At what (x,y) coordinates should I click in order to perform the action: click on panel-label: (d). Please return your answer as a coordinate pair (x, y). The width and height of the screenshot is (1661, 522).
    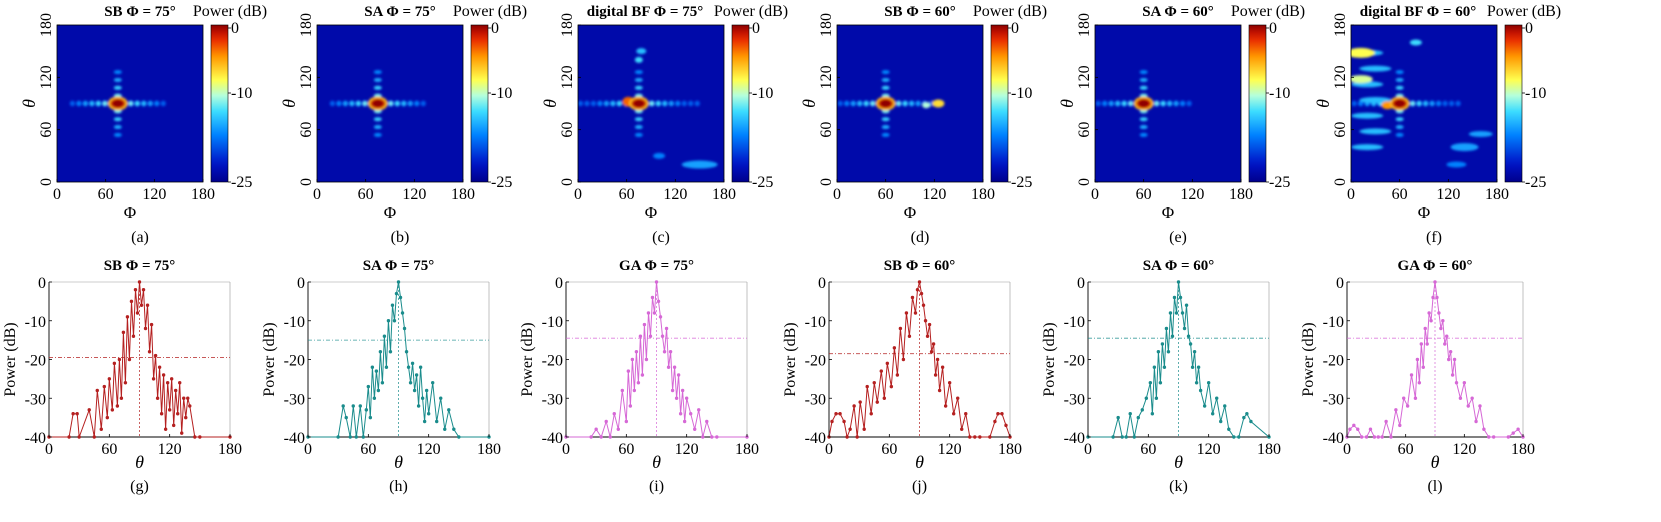
    Looking at the image, I should click on (920, 237).